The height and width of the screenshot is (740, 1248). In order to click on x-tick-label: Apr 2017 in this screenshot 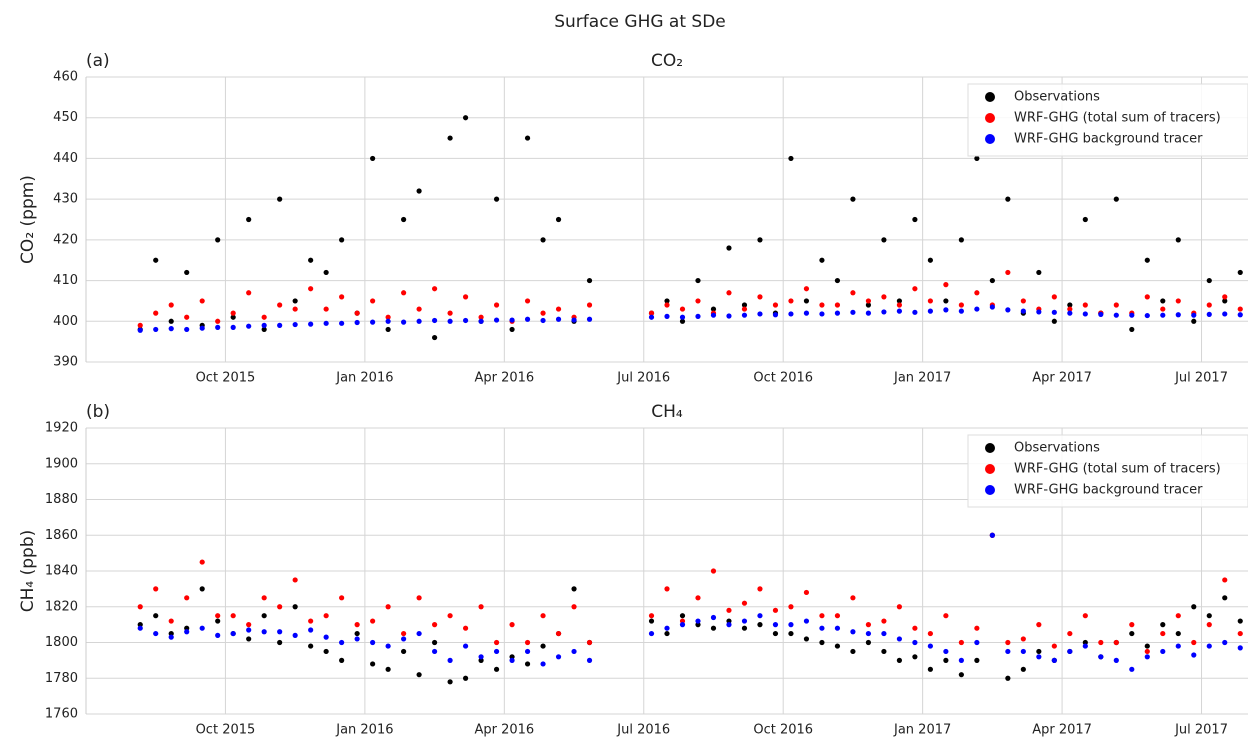, I will do `click(1062, 730)`.